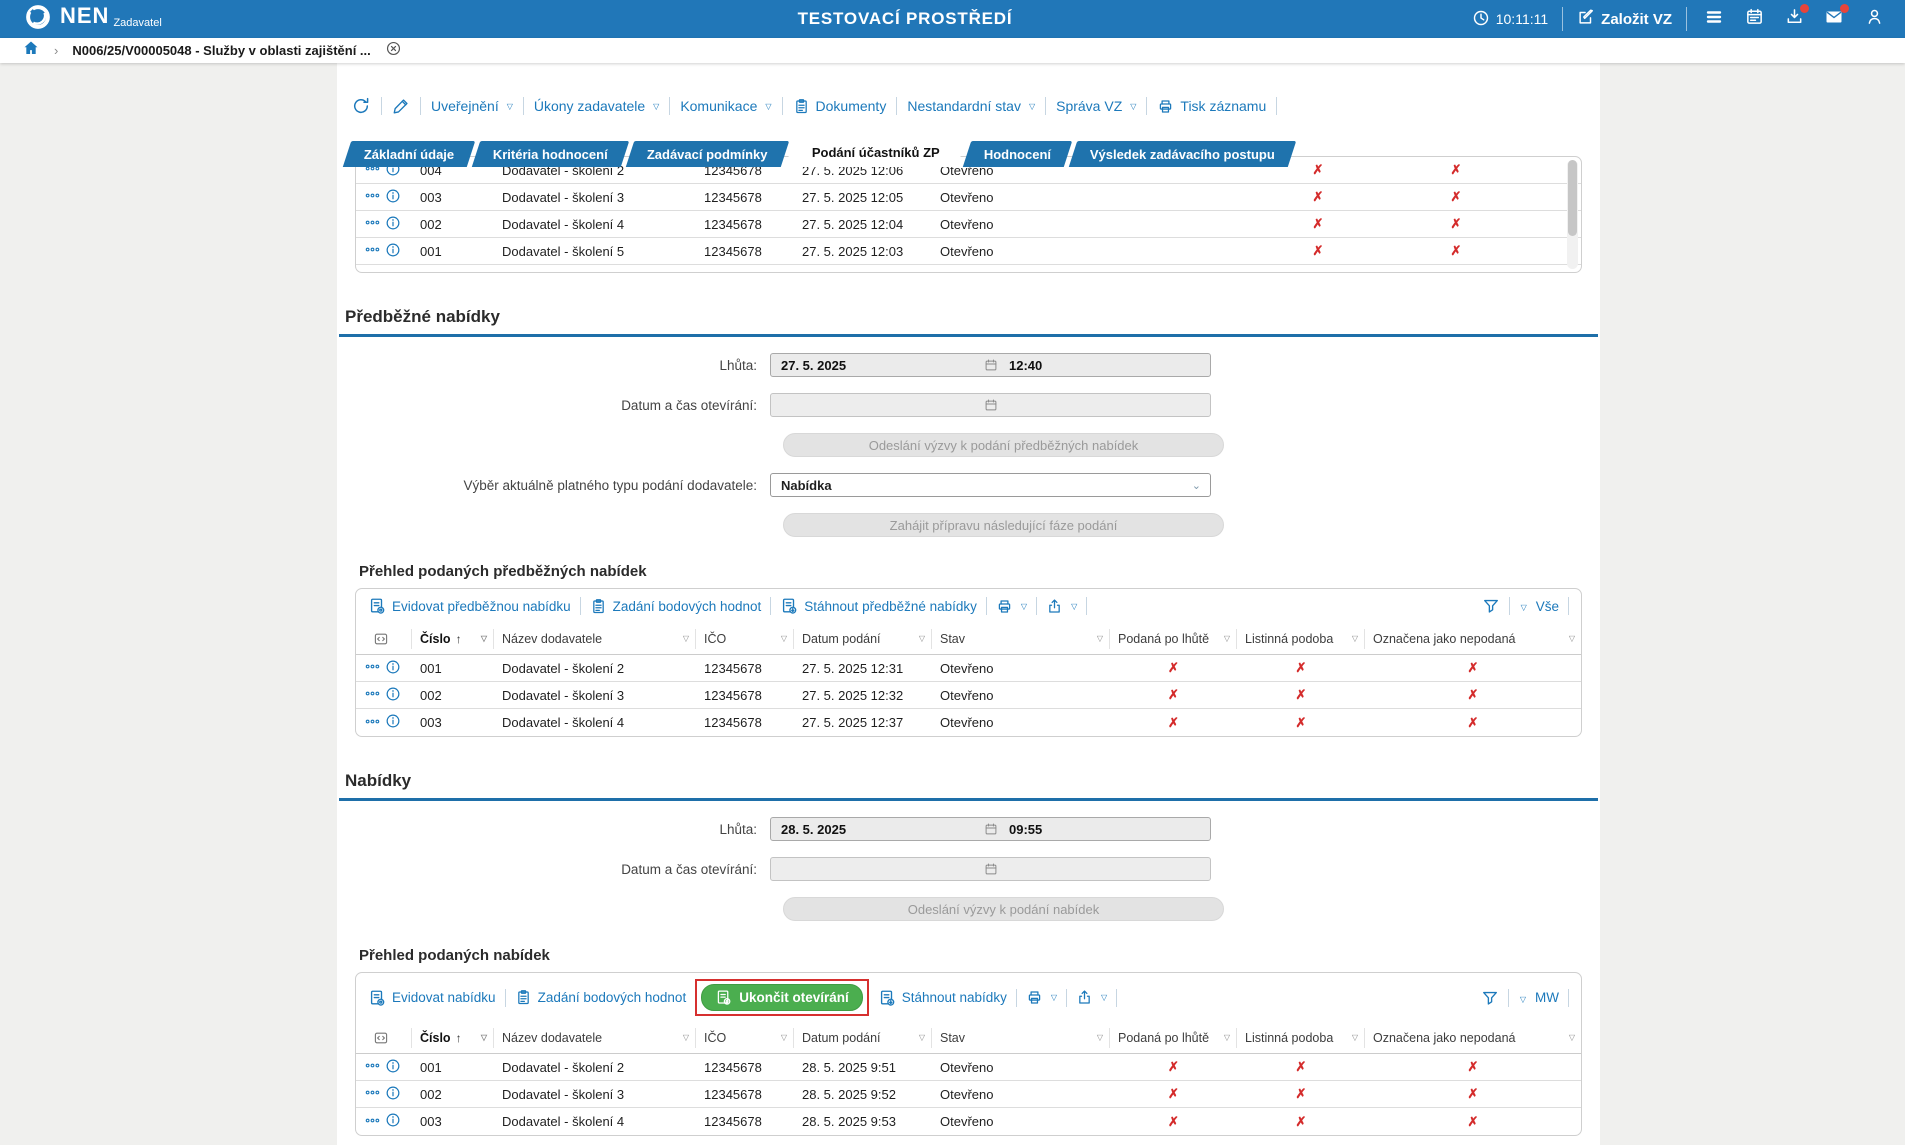  What do you see at coordinates (968, 322) in the screenshot?
I see `section-title-predbezne-nabidky: Předběžné nabídky` at bounding box center [968, 322].